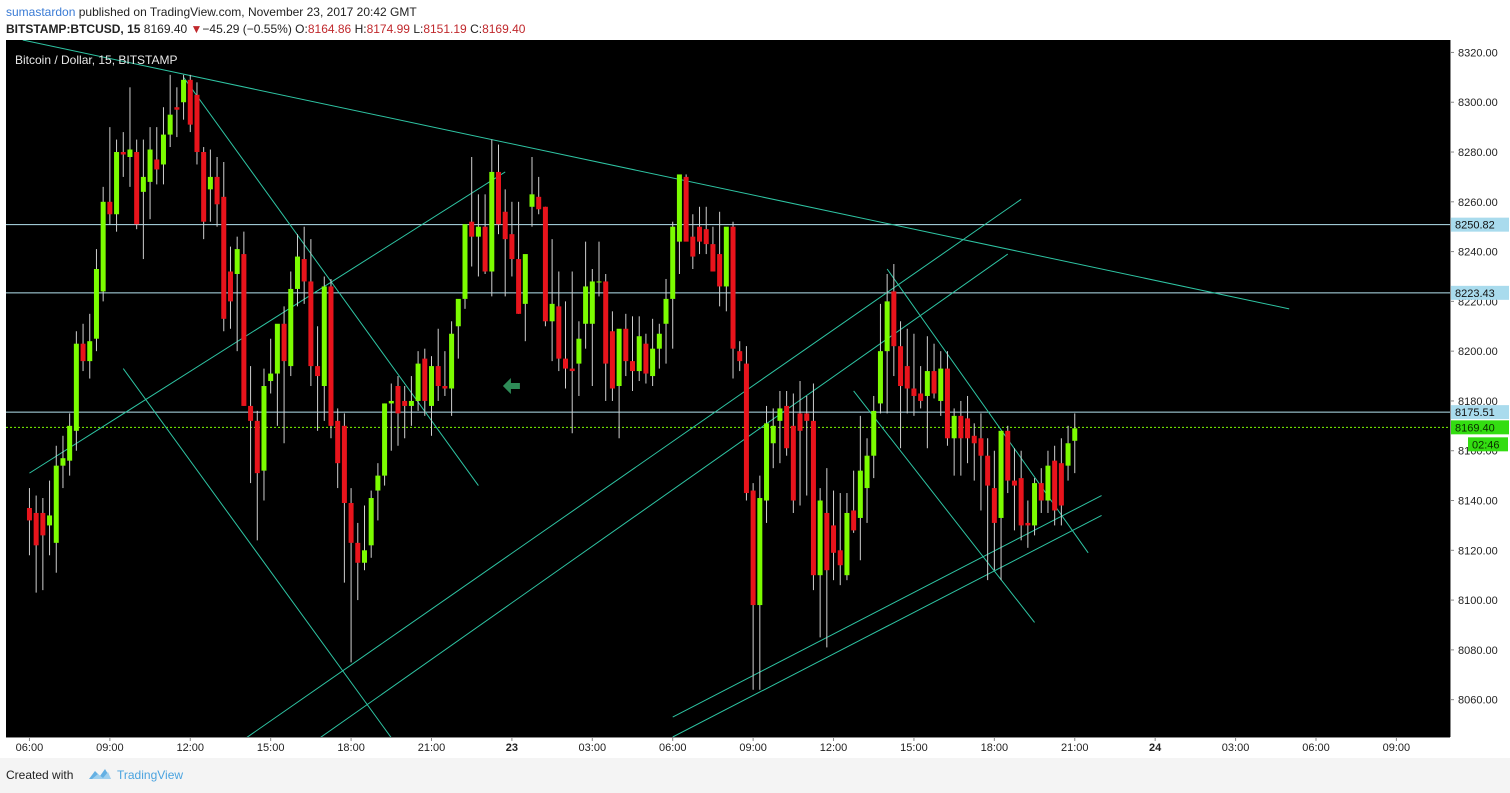 This screenshot has height=793, width=1510. Describe the element at coordinates (1478, 53) in the screenshot. I see `y-tick-label: 8320.00` at that location.